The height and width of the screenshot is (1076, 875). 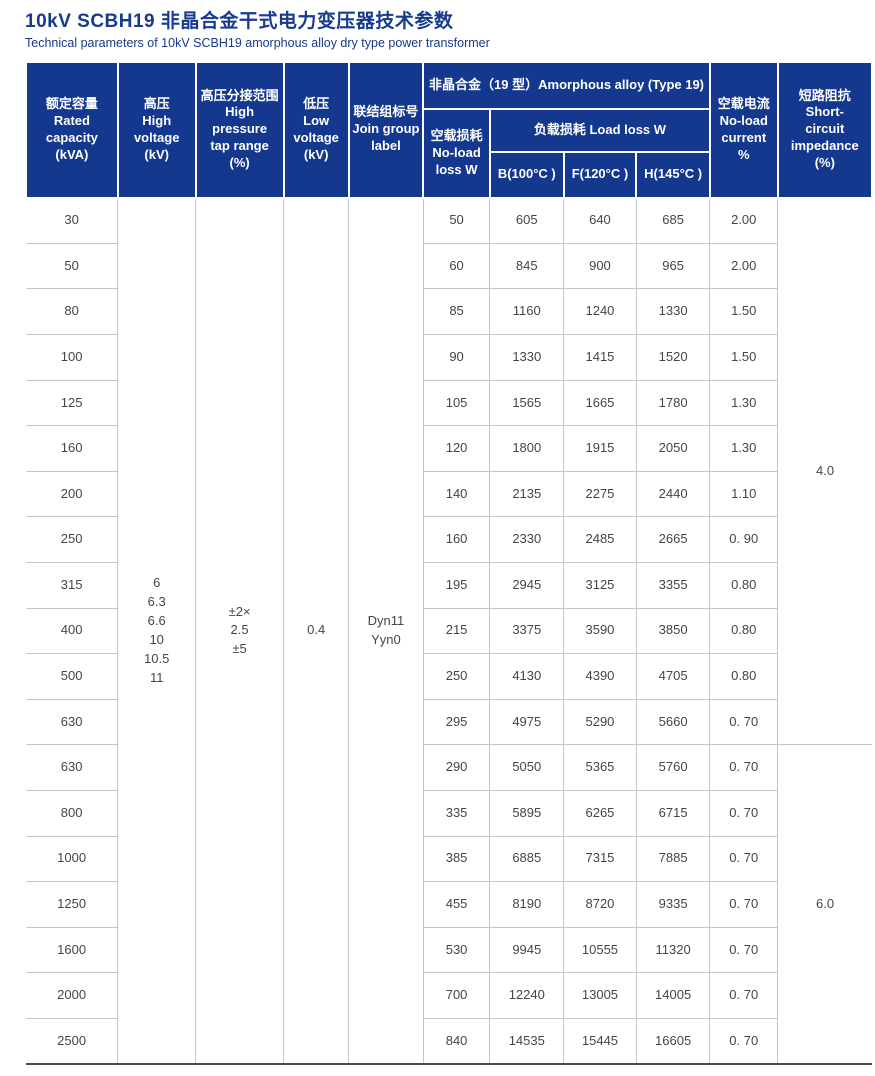 I want to click on cell-load-loss-h: 1780, so click(x=672, y=403).